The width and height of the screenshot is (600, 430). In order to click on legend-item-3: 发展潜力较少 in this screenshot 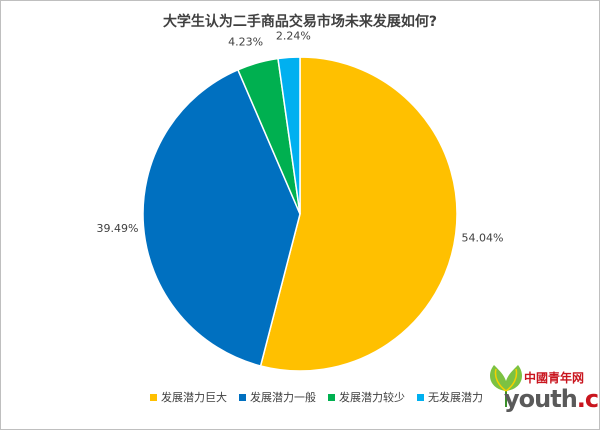, I will do `click(366, 397)`.